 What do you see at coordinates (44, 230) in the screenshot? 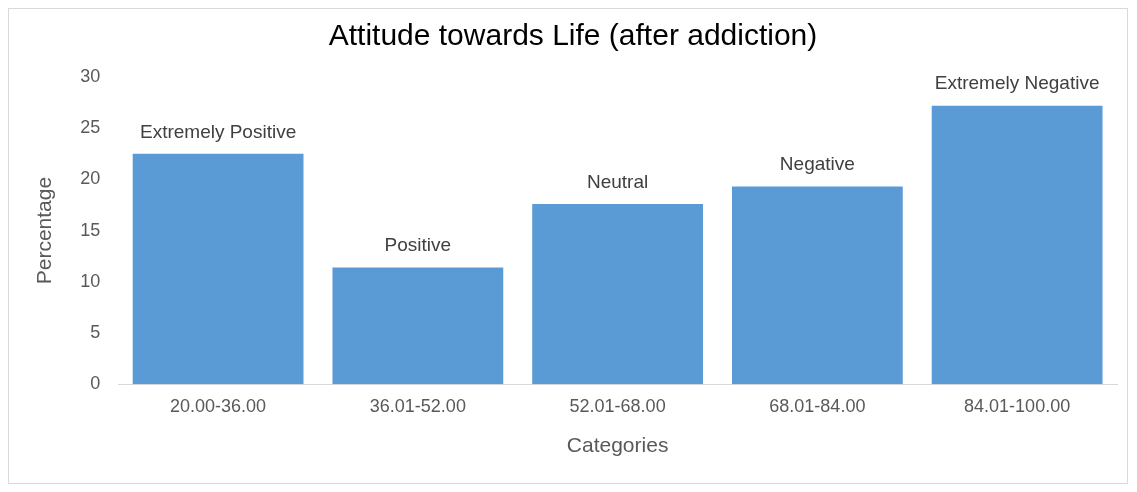
I see `y-axis-title: Percentage` at bounding box center [44, 230].